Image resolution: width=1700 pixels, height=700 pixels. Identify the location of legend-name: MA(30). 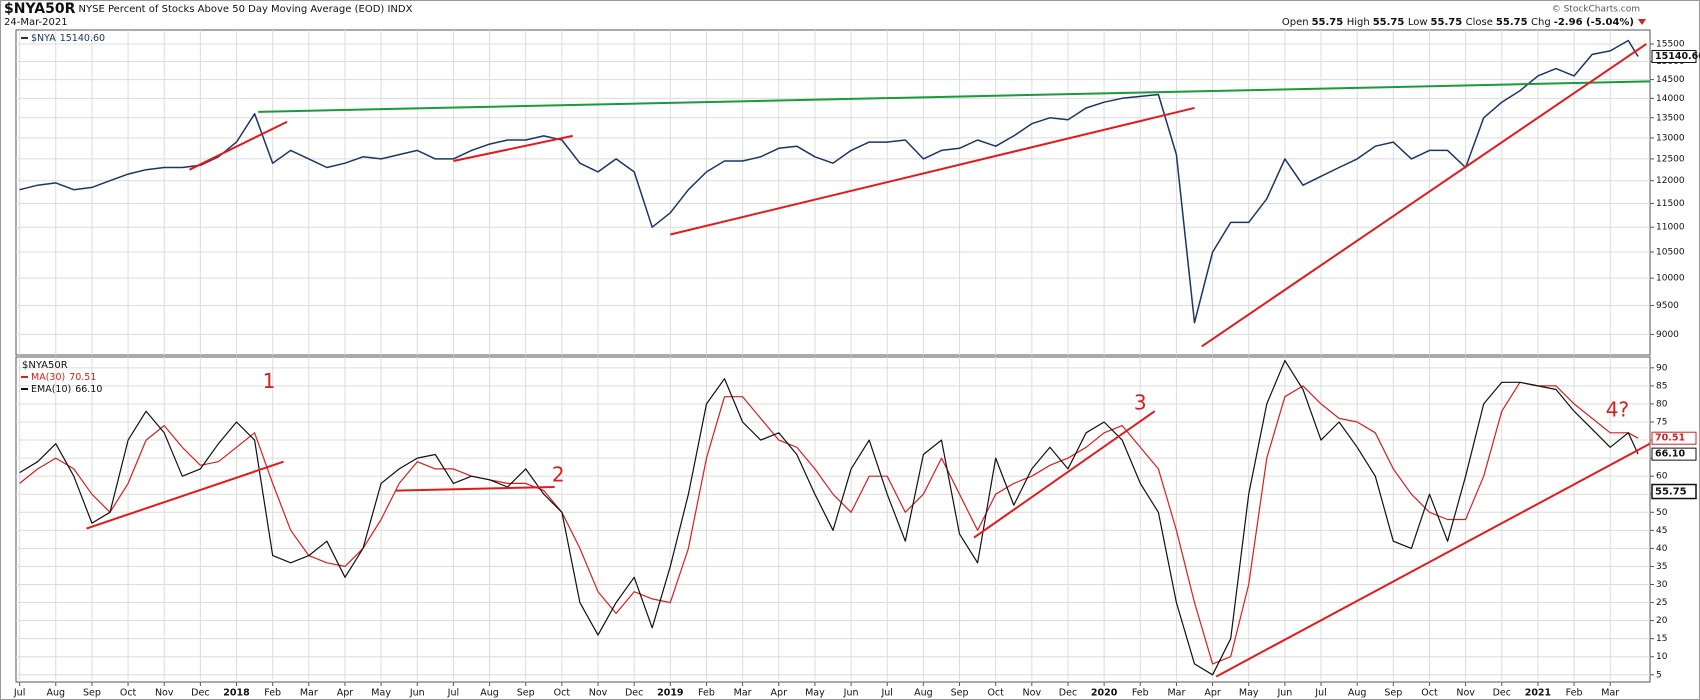
(48, 377).